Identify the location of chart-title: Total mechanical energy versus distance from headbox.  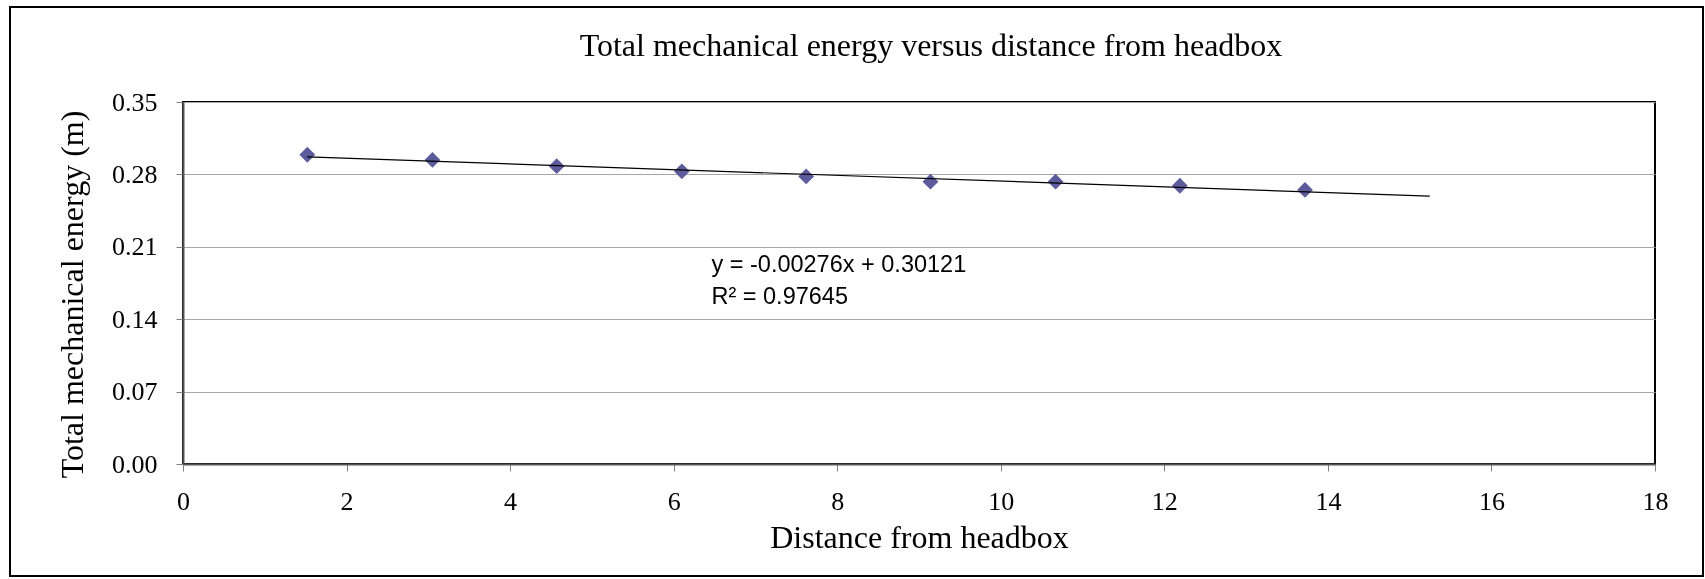
(931, 45).